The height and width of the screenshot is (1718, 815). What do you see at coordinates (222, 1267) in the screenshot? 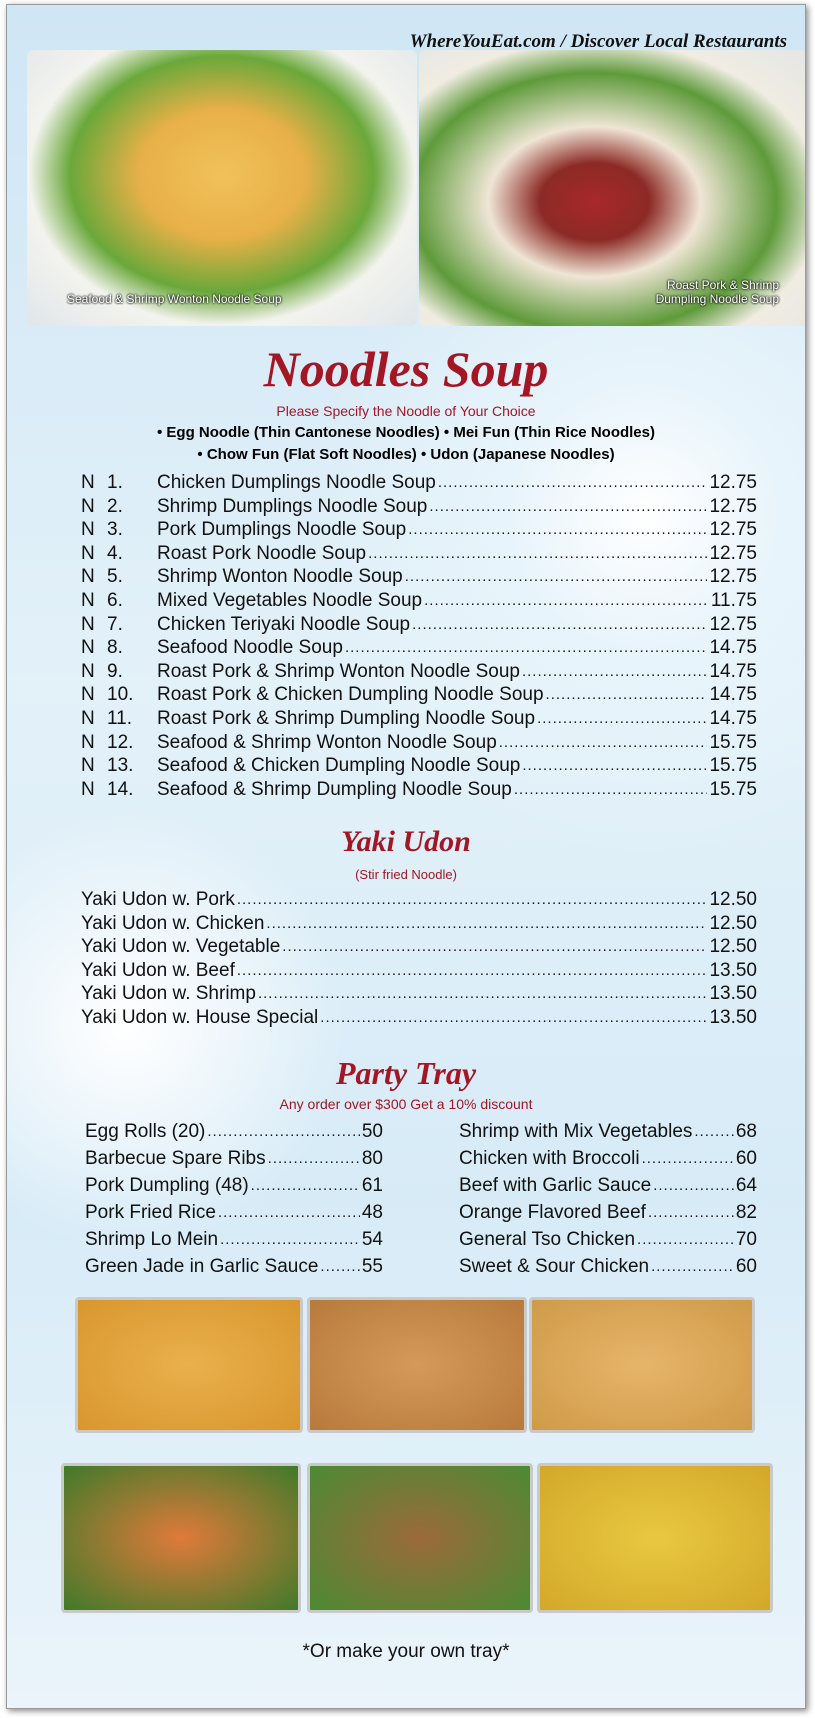
I see `item-name: Green Jade in Garlic Sauce` at bounding box center [222, 1267].